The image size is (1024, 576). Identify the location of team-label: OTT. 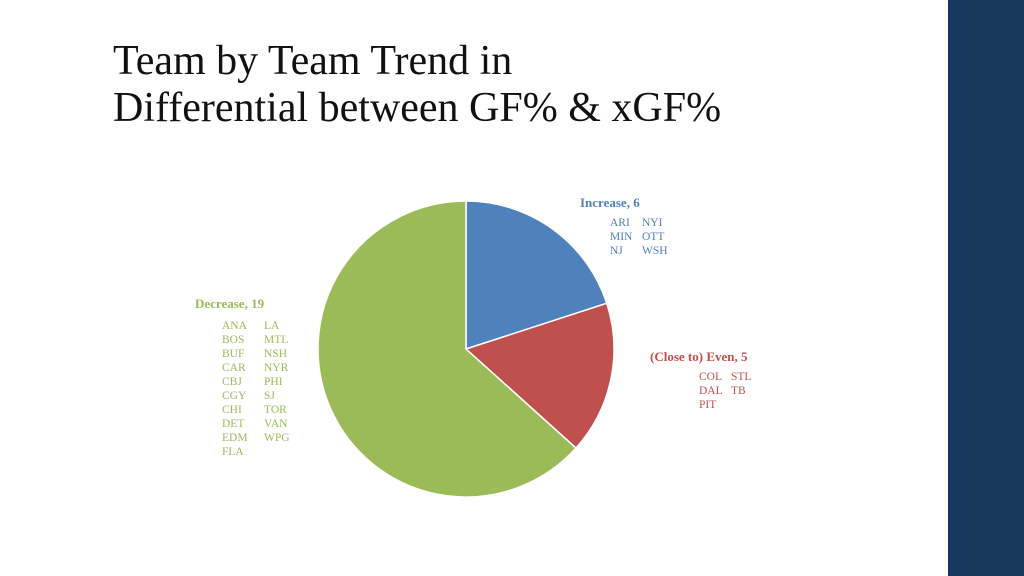
(653, 237).